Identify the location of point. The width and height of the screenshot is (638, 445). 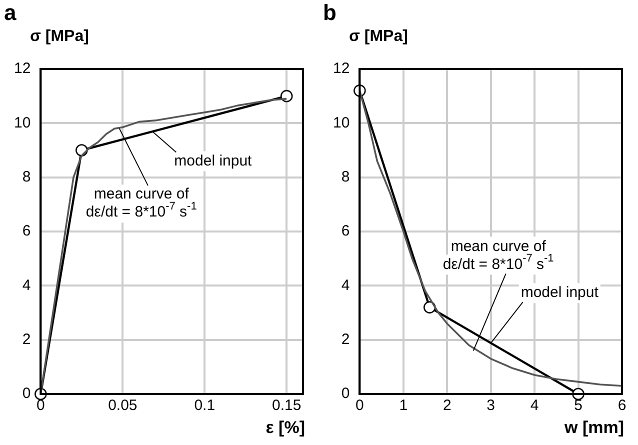
(286, 96).